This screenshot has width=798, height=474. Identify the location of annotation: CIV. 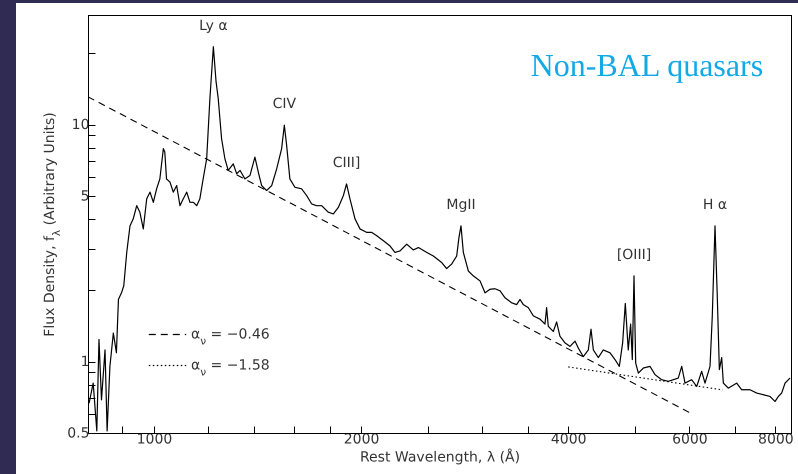
(284, 104).